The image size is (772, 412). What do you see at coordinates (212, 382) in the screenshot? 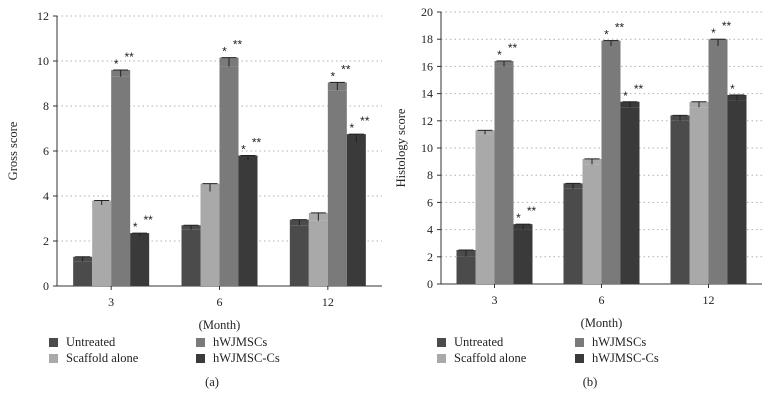
I see `panel-label: (a)` at bounding box center [212, 382].